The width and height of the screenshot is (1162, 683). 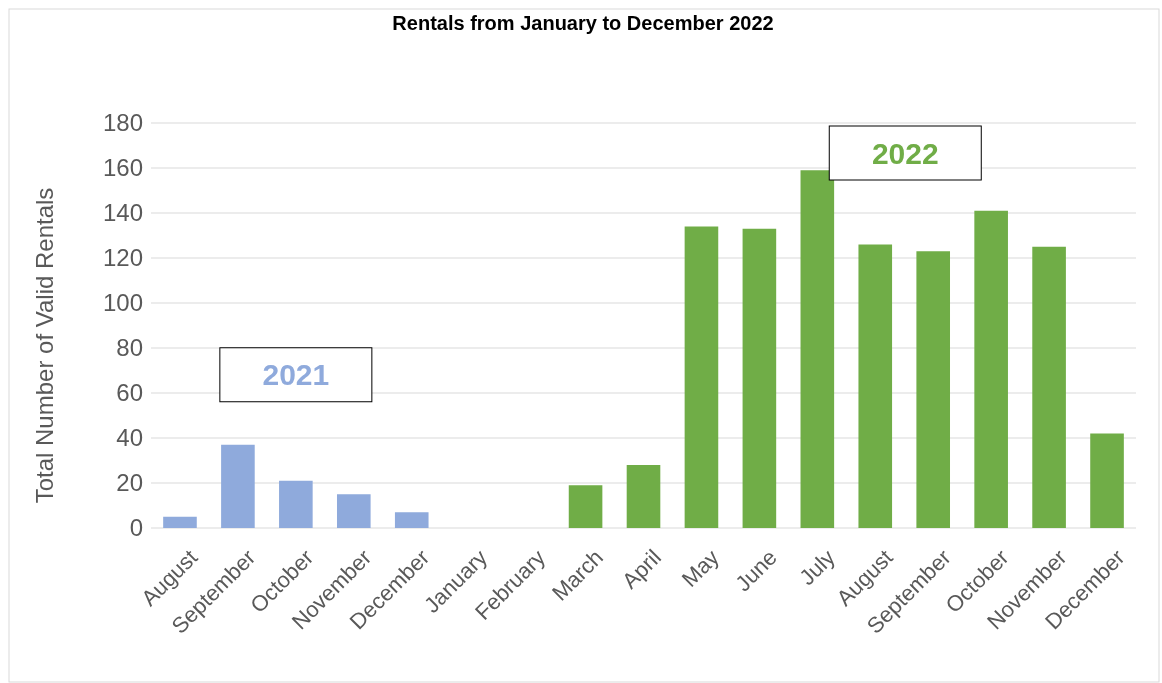 I want to click on x-tick-label: May, so click(x=700, y=568).